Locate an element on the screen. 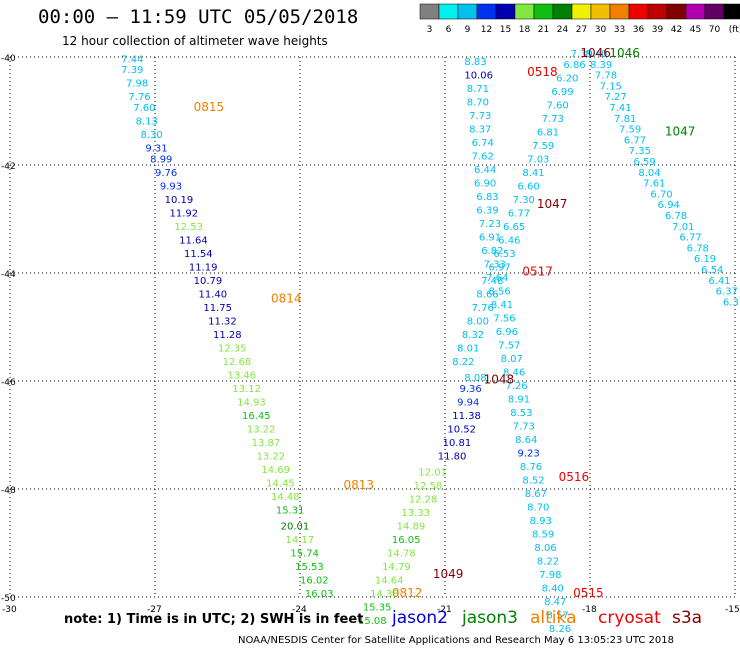 Image resolution: width=740 pixels, height=650 pixels. swh-value: 6.53 is located at coordinates (504, 254).